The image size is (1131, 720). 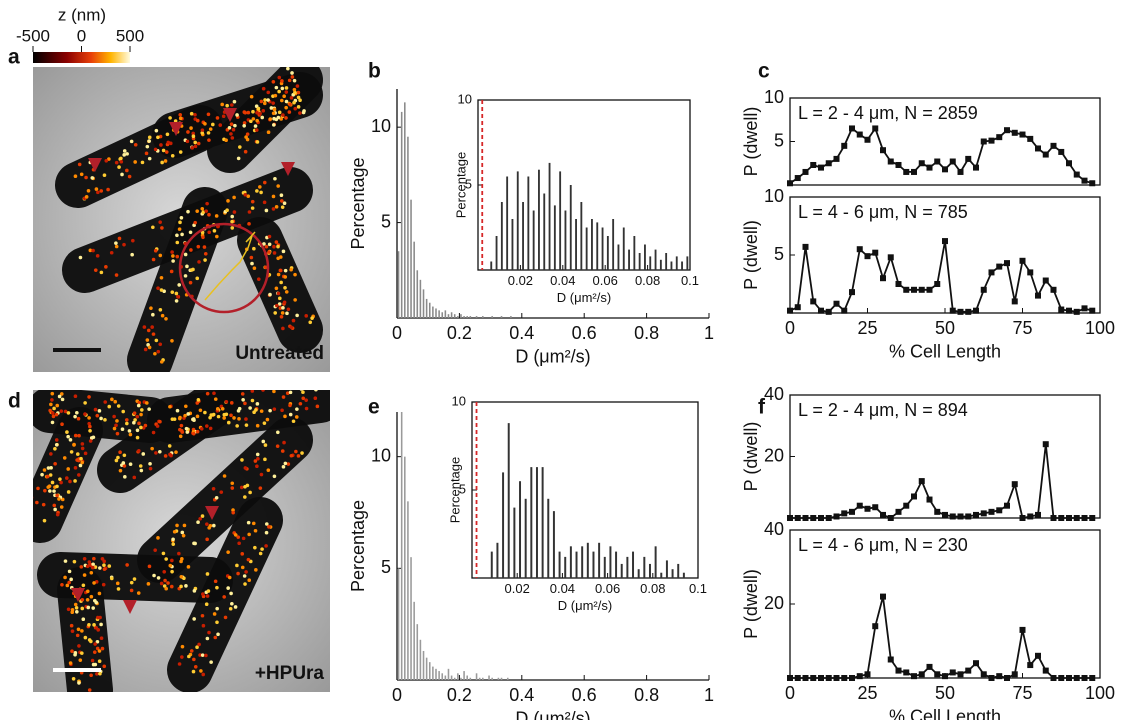 What do you see at coordinates (690, 280) in the screenshot?
I see `x-tick-label: 0.1` at bounding box center [690, 280].